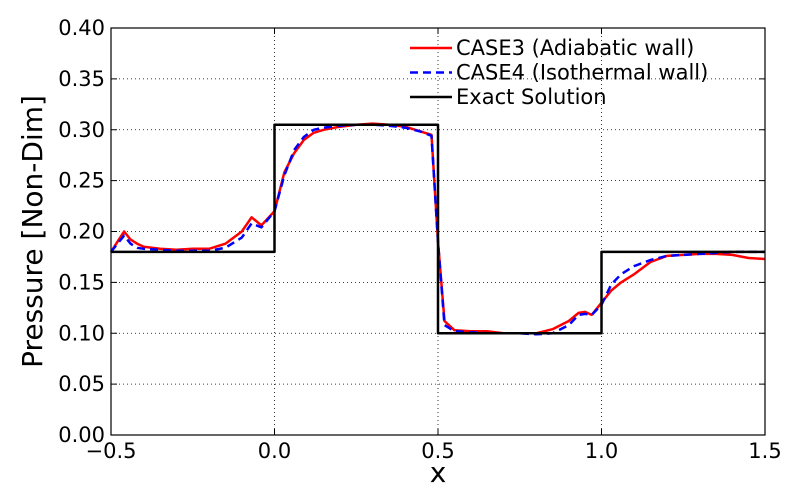  What do you see at coordinates (601, 451) in the screenshot?
I see `x-tick-label: 1.0` at bounding box center [601, 451].